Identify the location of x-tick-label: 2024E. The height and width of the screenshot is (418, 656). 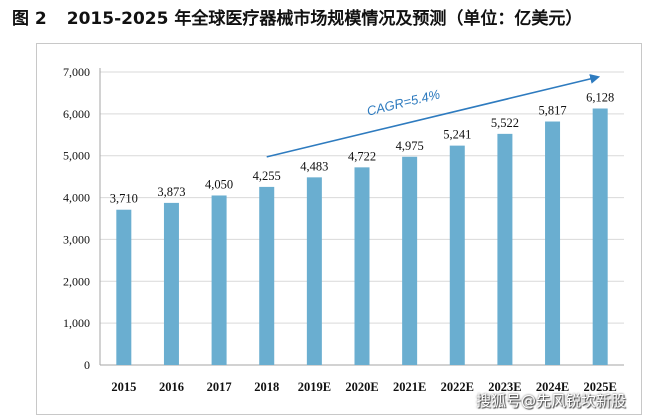
(552, 387).